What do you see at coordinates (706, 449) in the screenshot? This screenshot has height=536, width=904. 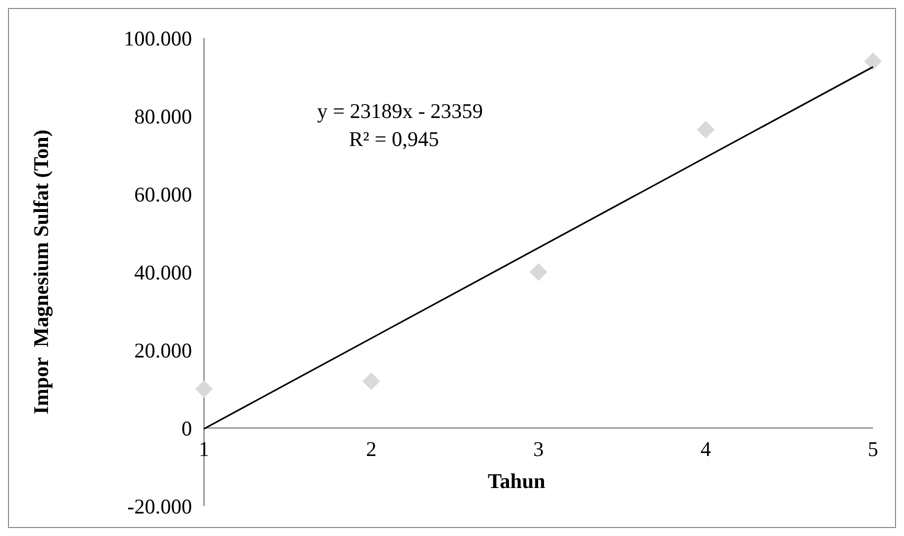 I see `x-tick-label: 4` at bounding box center [706, 449].